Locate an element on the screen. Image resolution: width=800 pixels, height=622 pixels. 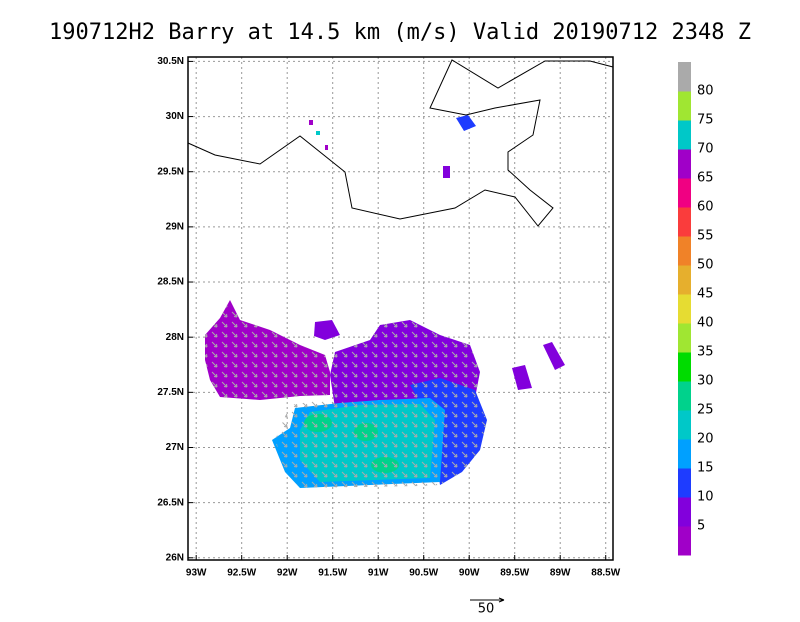
vector-reference: 50 is located at coordinates (487, 607).